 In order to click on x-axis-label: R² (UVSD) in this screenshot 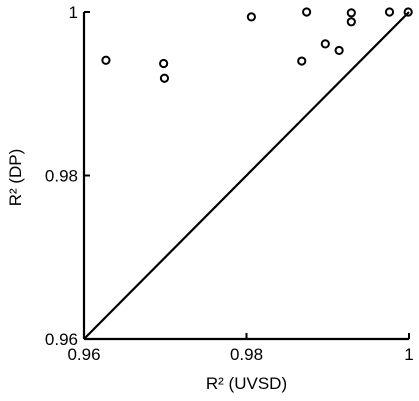, I will do `click(246, 383)`.